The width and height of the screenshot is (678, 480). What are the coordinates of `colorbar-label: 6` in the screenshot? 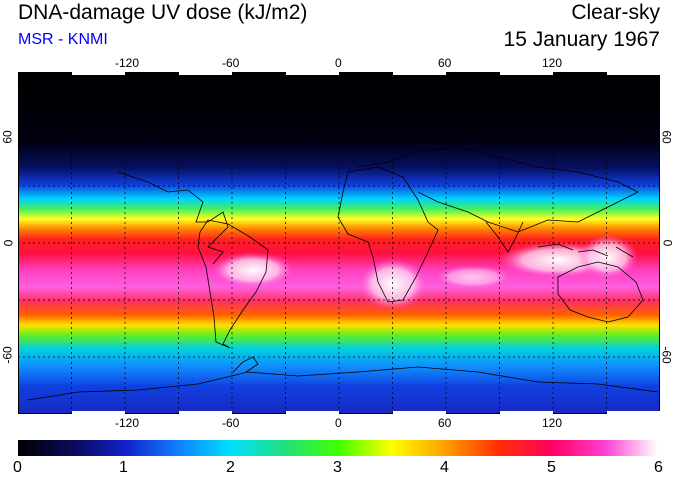 It's located at (658, 467).